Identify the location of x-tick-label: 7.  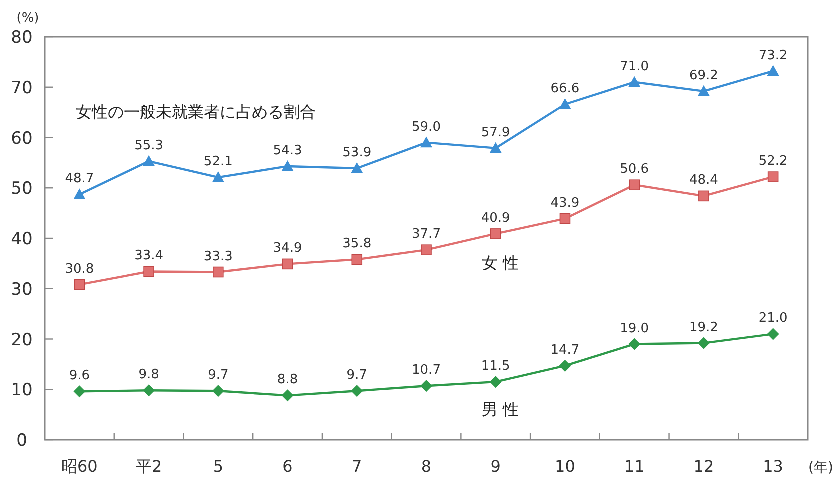
(357, 466).